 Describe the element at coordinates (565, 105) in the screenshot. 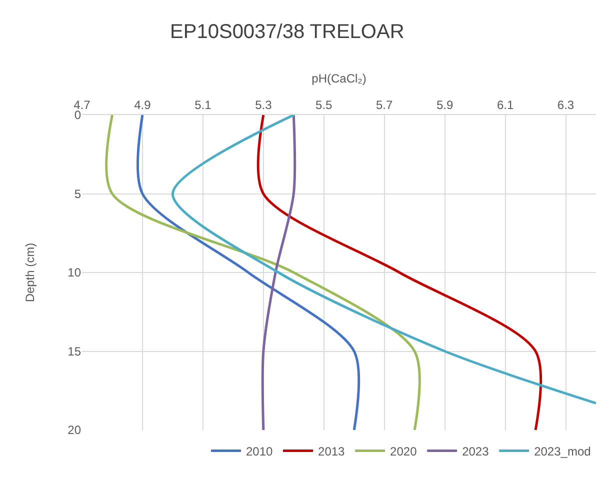

I see `x-tick-label: 6.3` at that location.